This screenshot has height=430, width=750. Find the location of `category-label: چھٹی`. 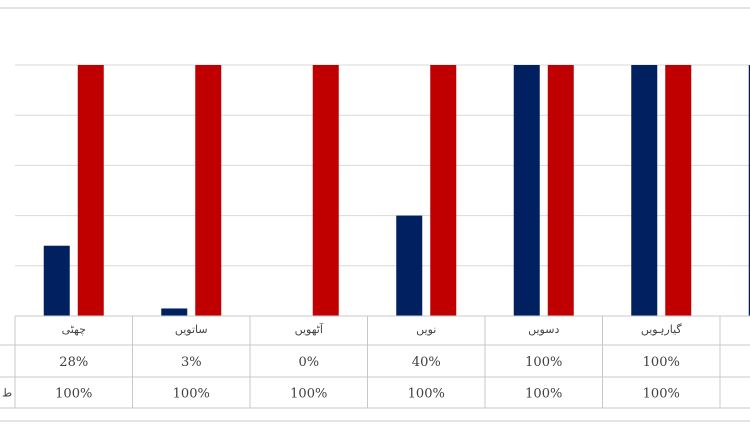

category-label: چھٹی is located at coordinates (74, 329).